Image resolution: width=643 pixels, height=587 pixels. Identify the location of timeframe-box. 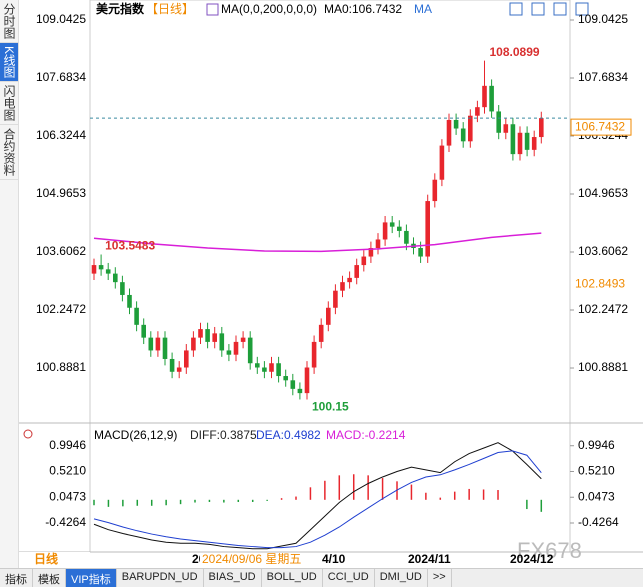
(54, 560).